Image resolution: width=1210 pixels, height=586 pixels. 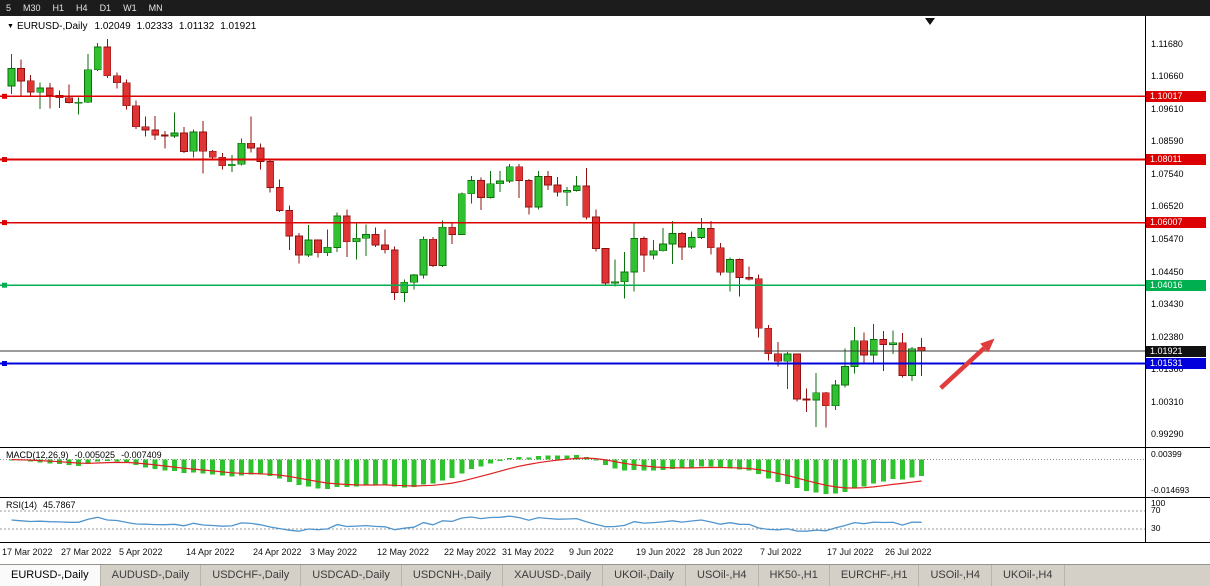 I want to click on macd-indicator-pane: MACD(12,26,9) -0.005025 -0.007409, so click(x=572, y=472).